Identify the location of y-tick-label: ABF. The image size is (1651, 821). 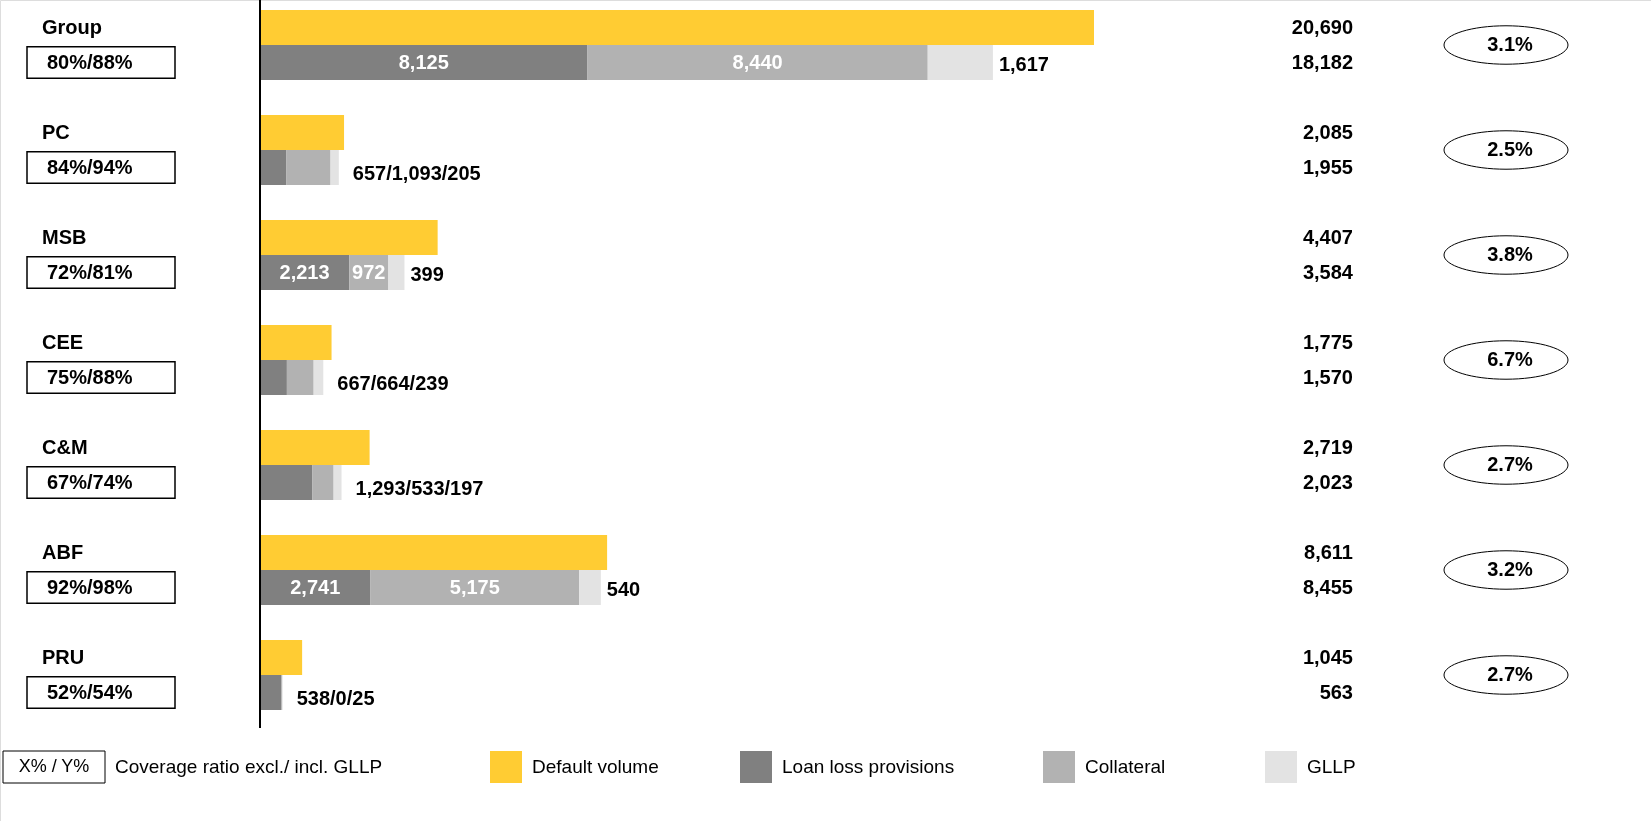
(63, 551).